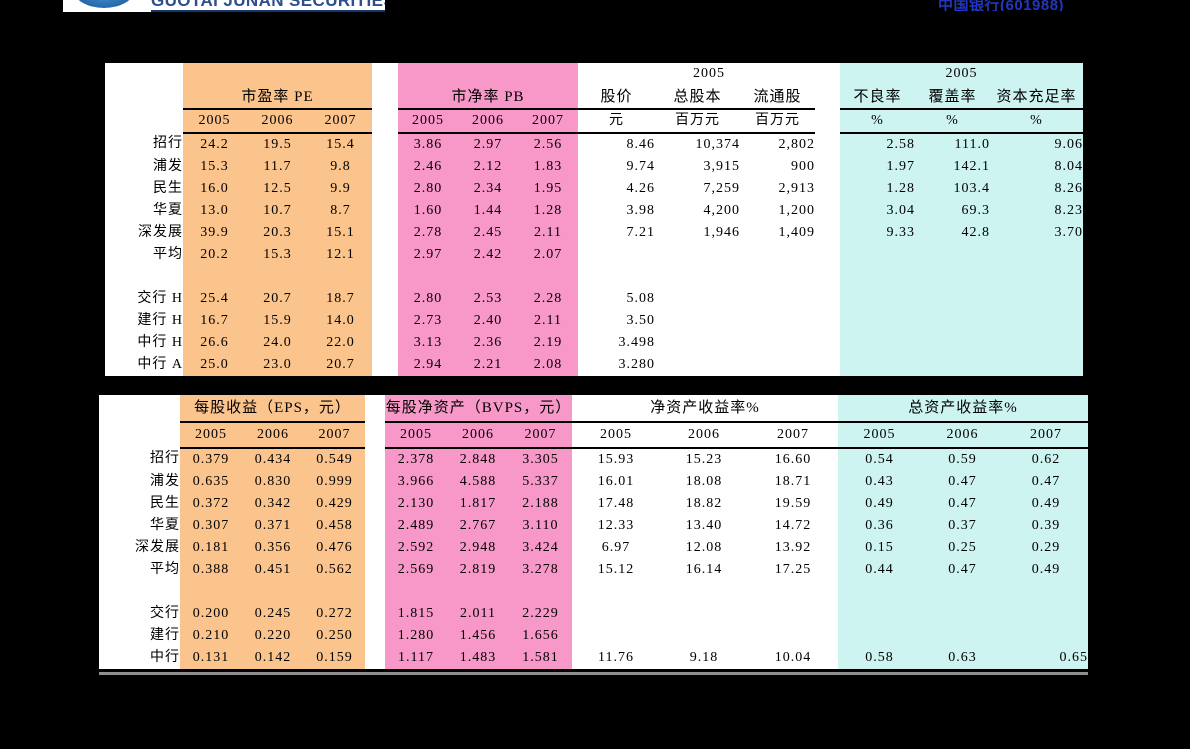 The height and width of the screenshot is (749, 1190). Describe the element at coordinates (1037, 144) in the screenshot. I see `table-cell: 9.06` at that location.